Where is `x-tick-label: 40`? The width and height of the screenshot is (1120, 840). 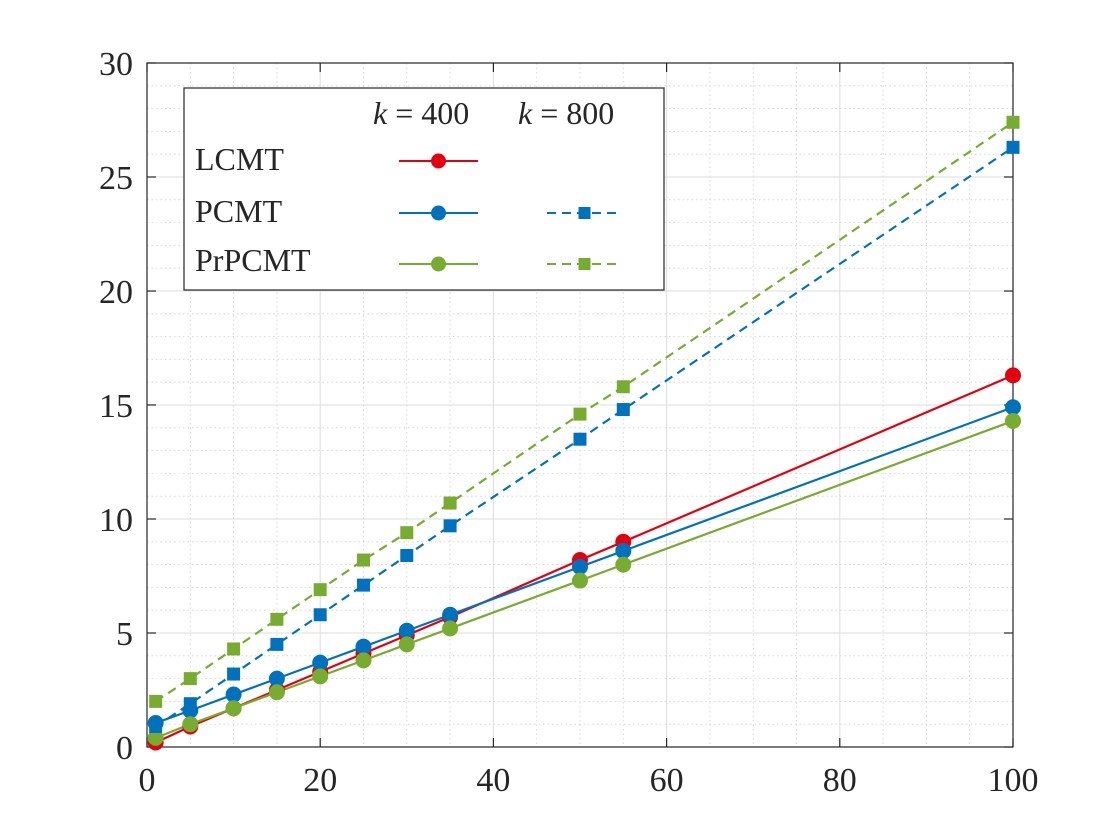 x-tick-label: 40 is located at coordinates (493, 780).